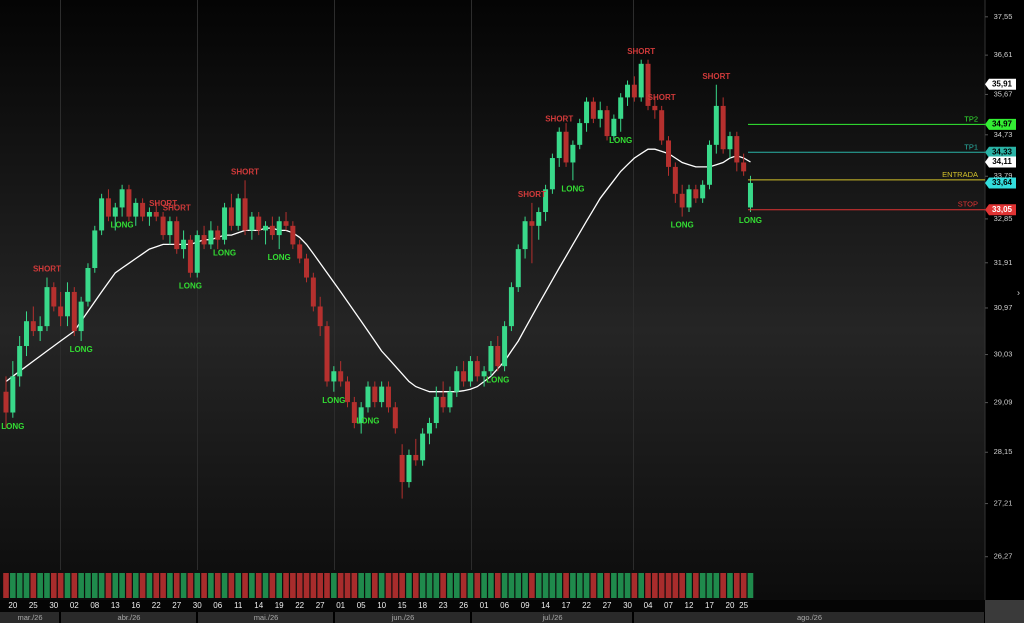  What do you see at coordinates (1003, 93) in the screenshot?
I see `y-tick-label: 35,67` at bounding box center [1003, 93].